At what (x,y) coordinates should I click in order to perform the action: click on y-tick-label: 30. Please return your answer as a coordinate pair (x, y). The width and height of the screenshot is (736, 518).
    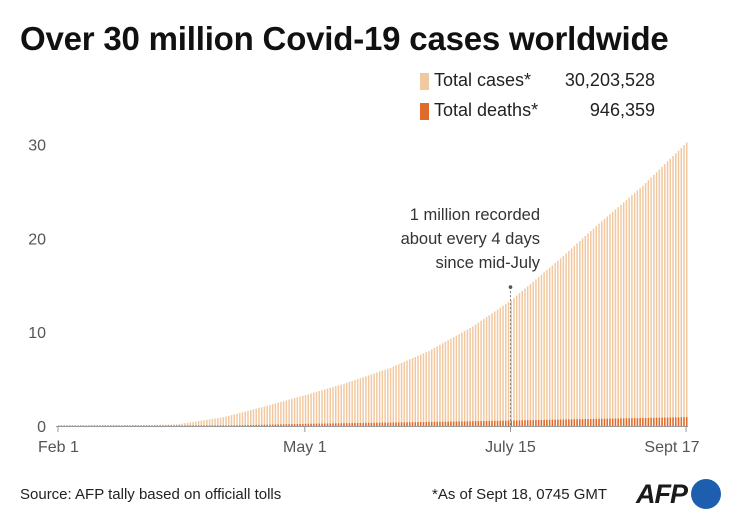
    Looking at the image, I should click on (37, 145).